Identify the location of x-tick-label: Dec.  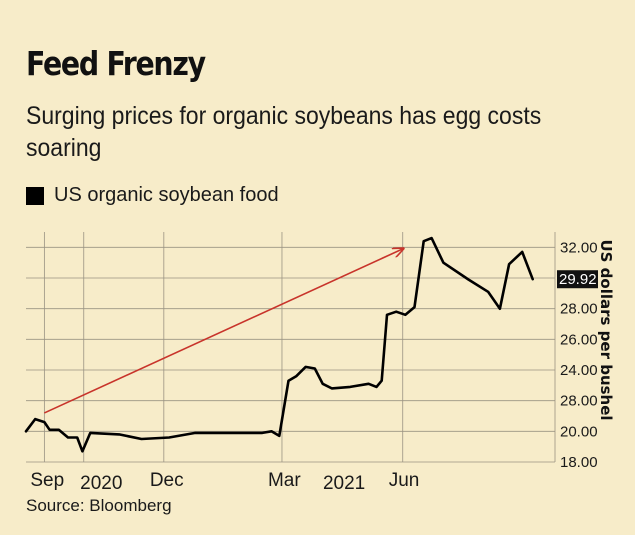
(167, 480).